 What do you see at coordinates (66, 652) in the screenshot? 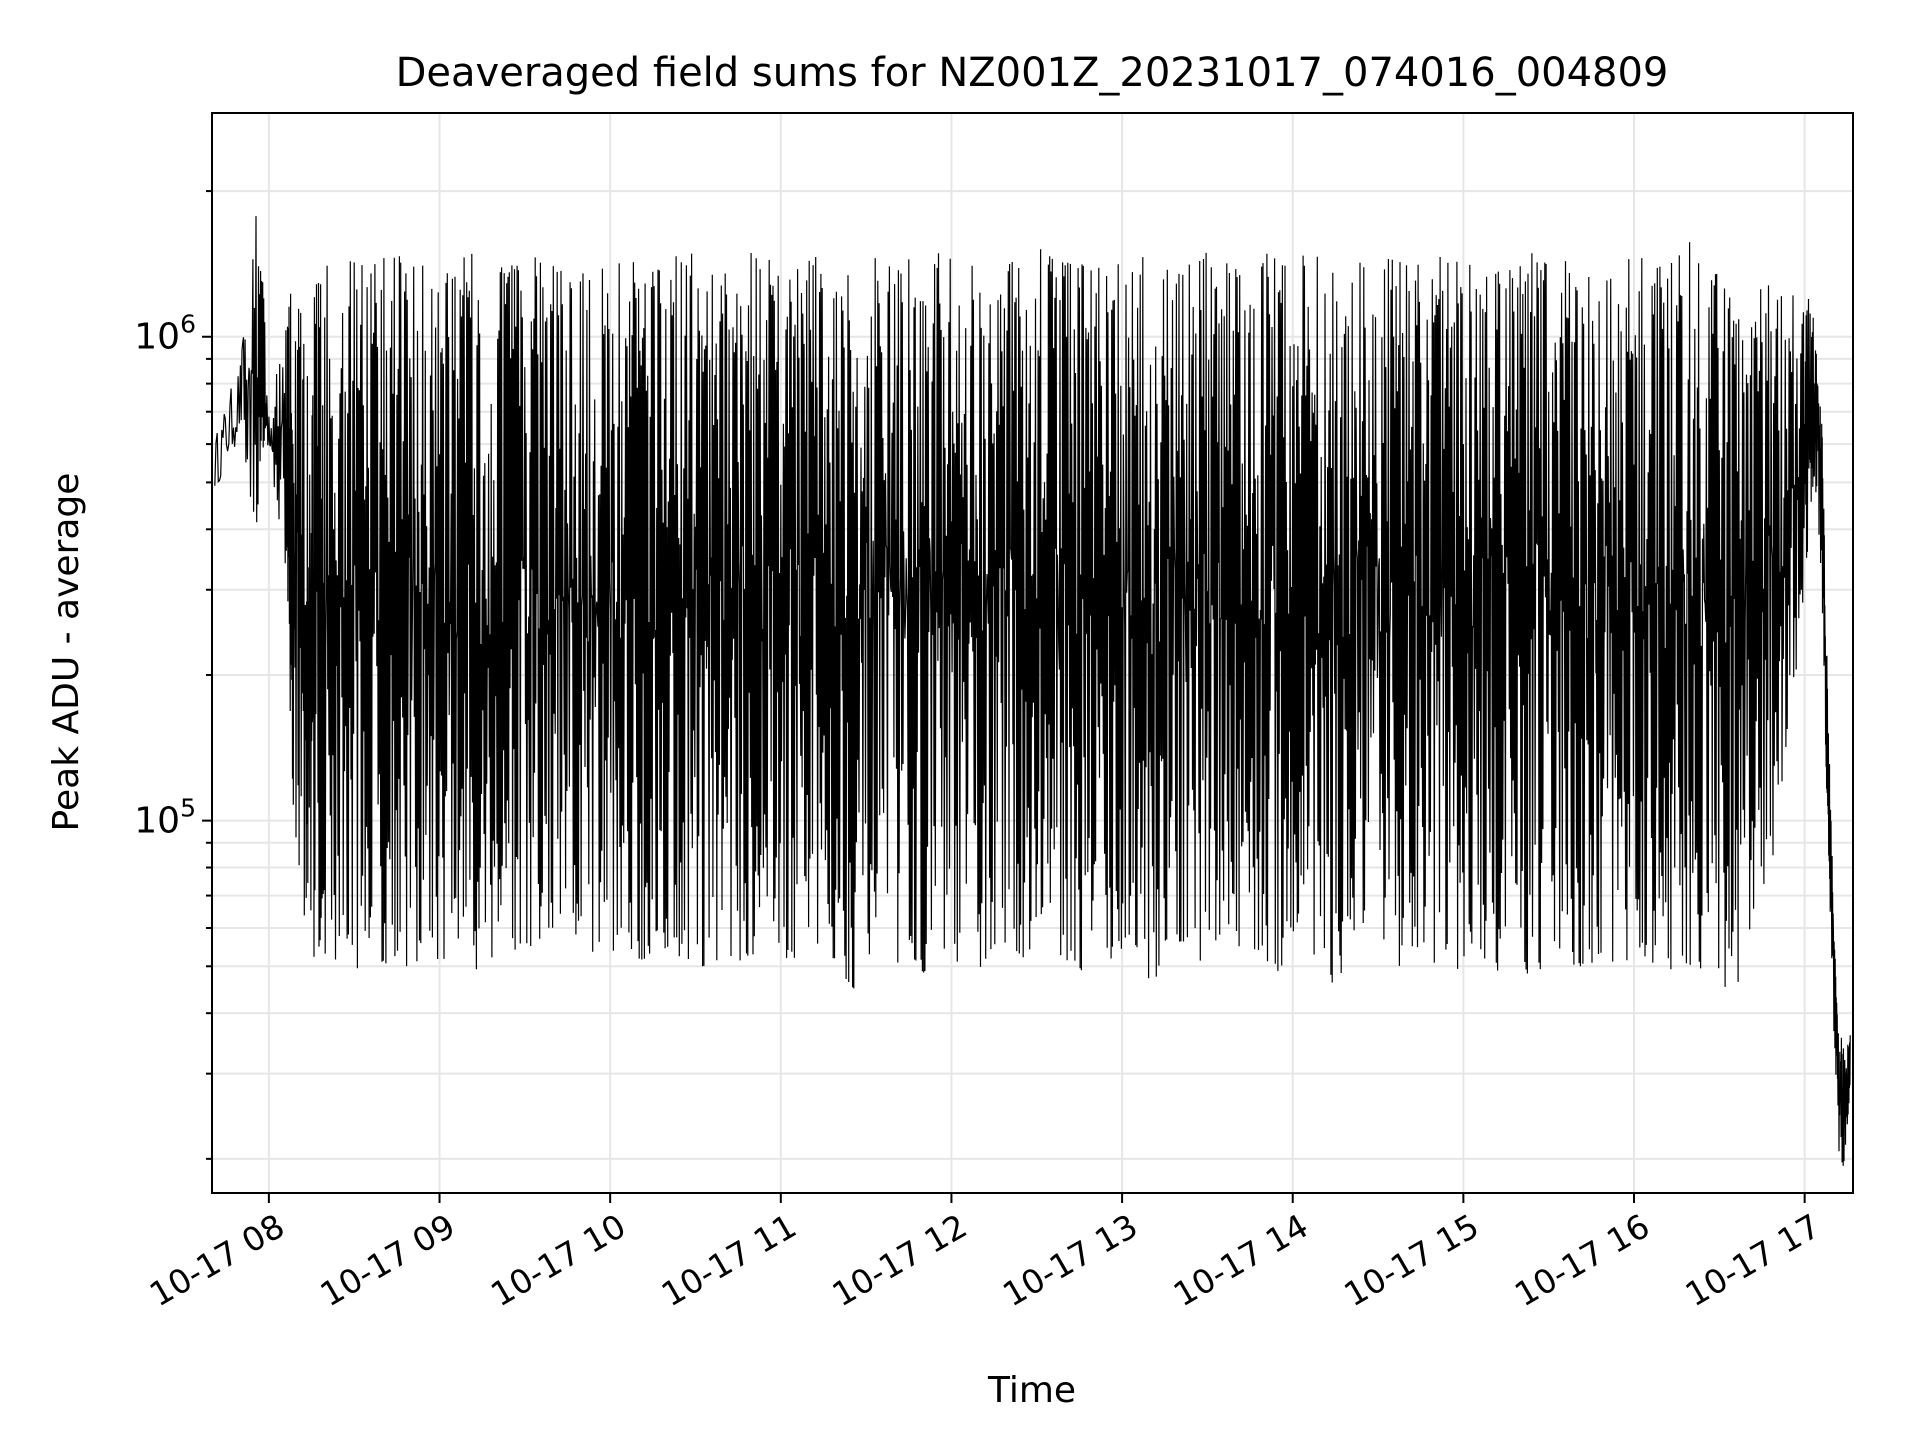
I see `y-axis-label: Peak ADU - average` at bounding box center [66, 652].